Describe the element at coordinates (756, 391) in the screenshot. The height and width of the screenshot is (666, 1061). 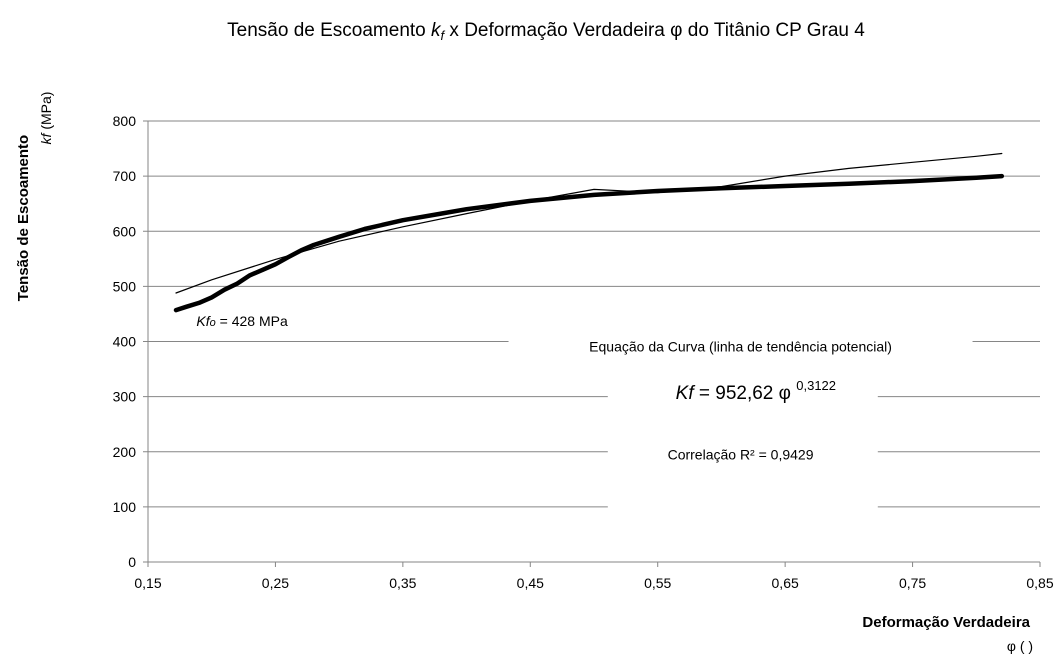
I see `equation-formula: Kf = 952,62 φ 0,3122` at that location.